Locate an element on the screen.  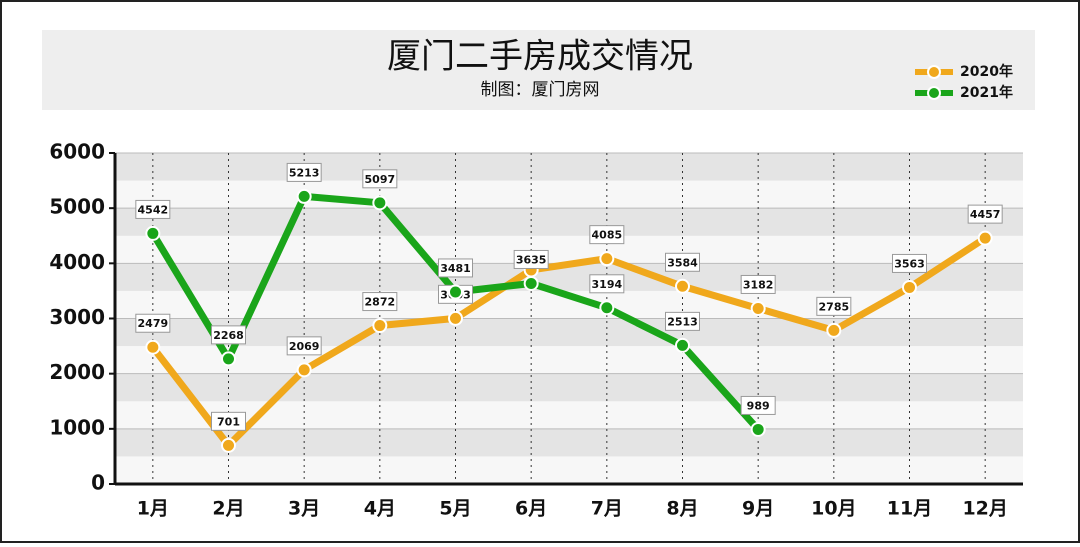
data-label: 4085 is located at coordinates (607, 235).